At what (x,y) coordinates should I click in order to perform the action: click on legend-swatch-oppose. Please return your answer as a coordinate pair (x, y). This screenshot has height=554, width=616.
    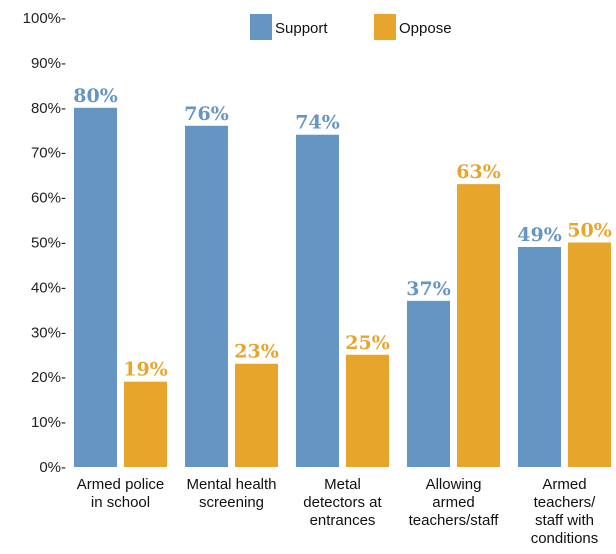
    Looking at the image, I should click on (385, 27).